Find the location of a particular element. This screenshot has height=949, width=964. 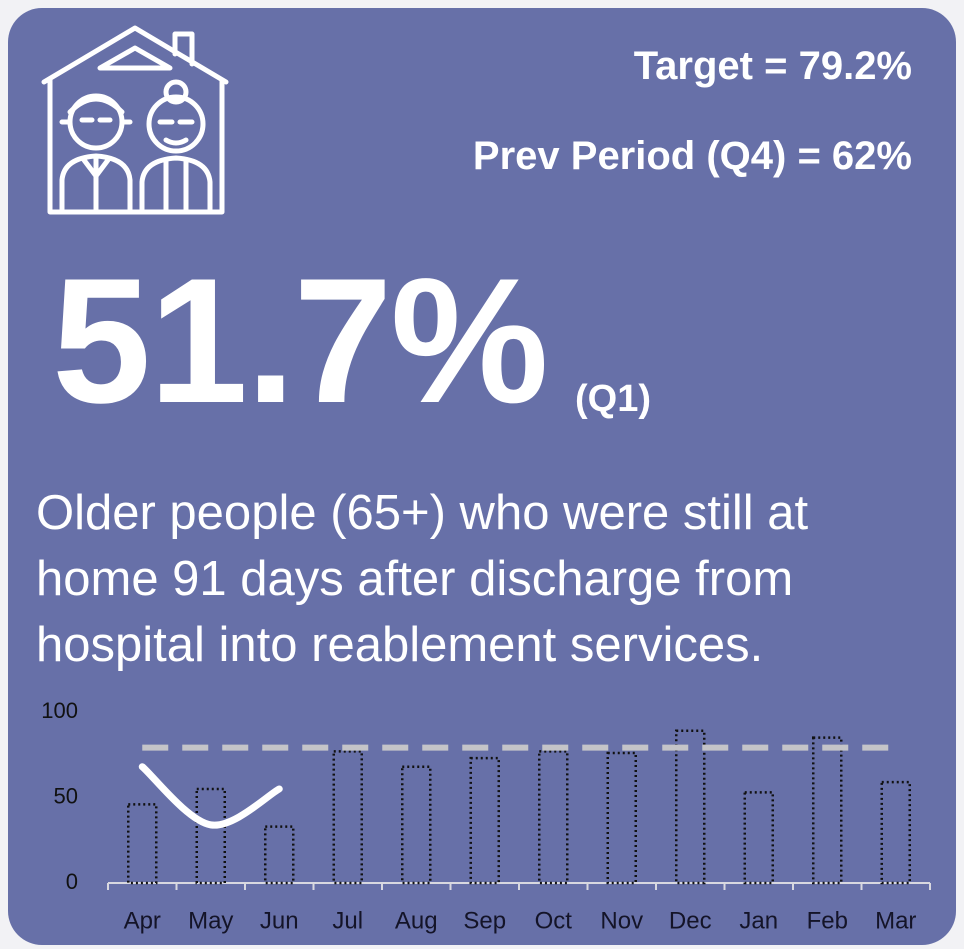

y-tick-label: 0 is located at coordinates (72, 881).